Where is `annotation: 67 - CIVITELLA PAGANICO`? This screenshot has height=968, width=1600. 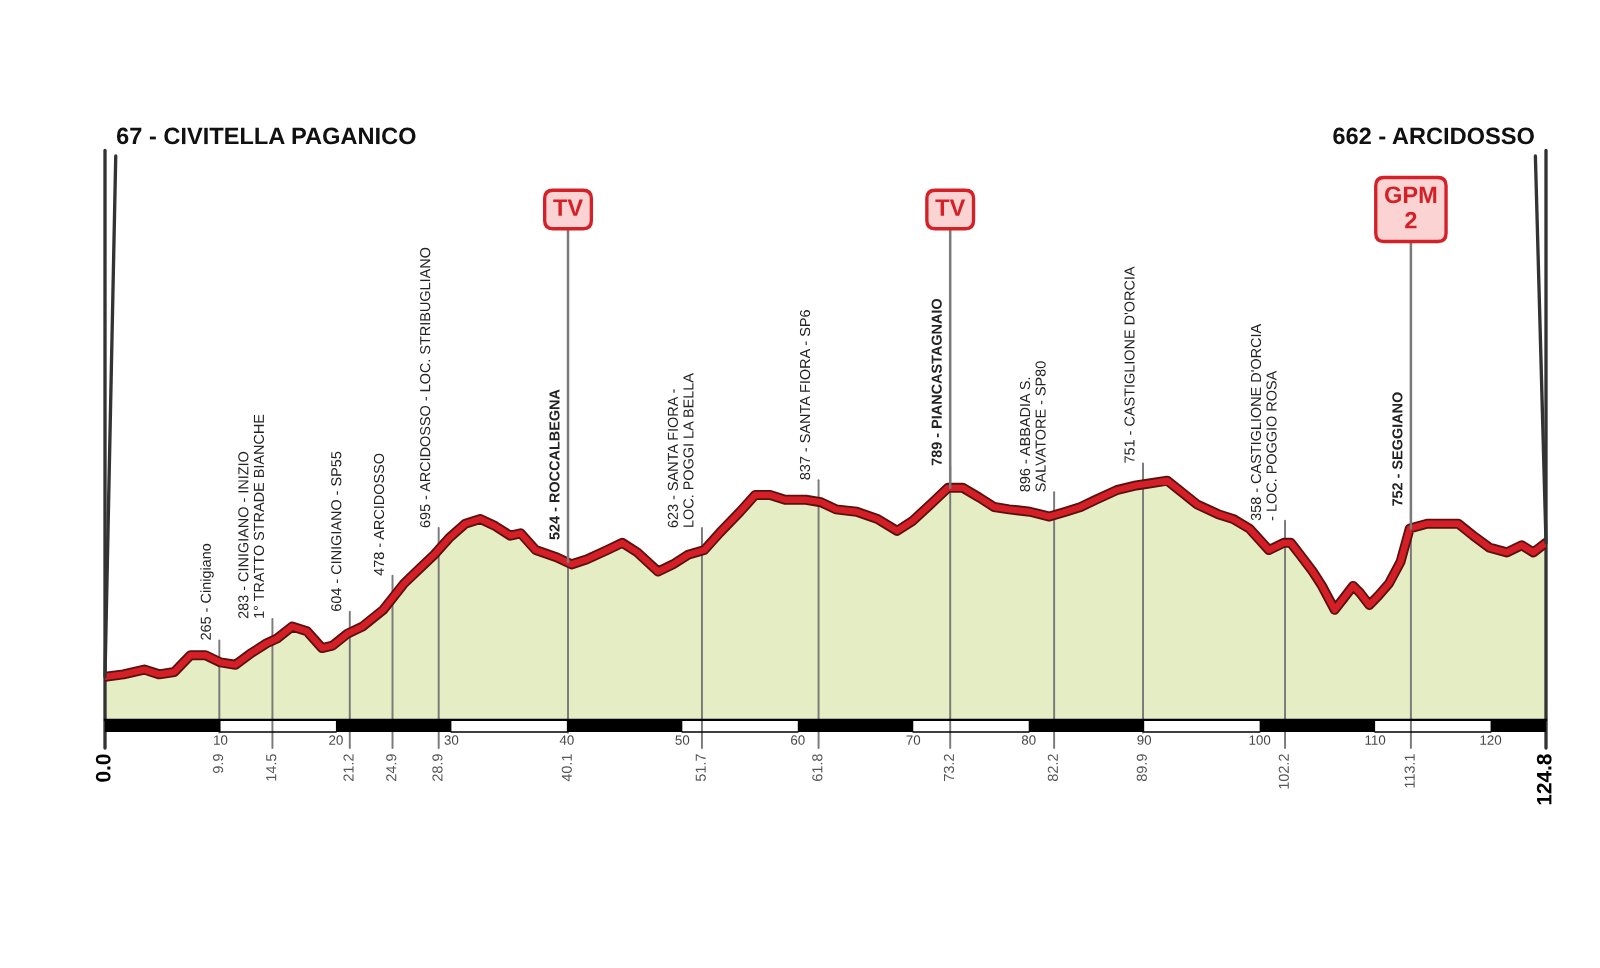 annotation: 67 - CIVITELLA PAGANICO is located at coordinates (266, 136).